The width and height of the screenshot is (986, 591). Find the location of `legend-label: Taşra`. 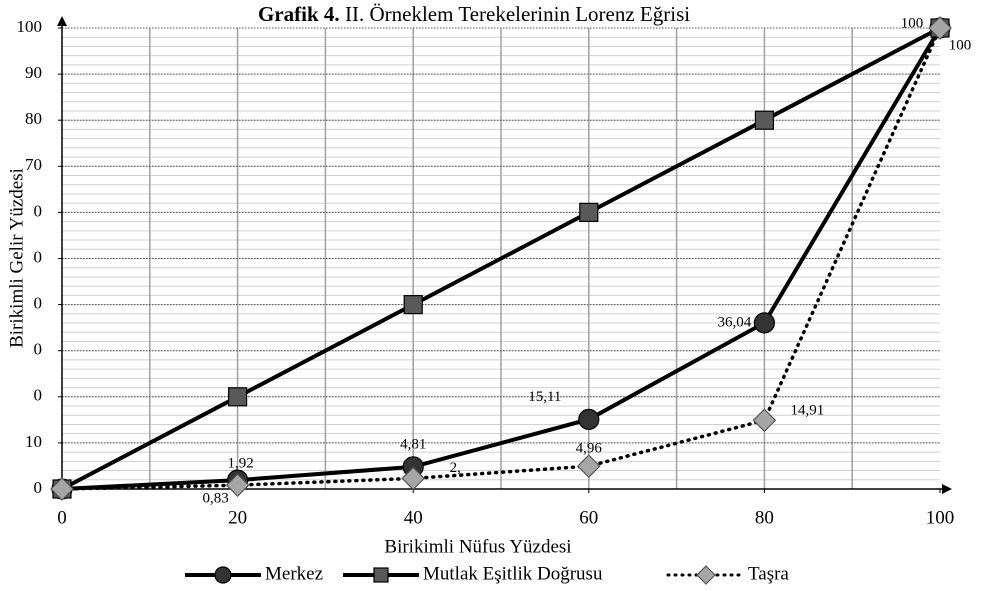

legend-label: Taşra is located at coordinates (768, 573).